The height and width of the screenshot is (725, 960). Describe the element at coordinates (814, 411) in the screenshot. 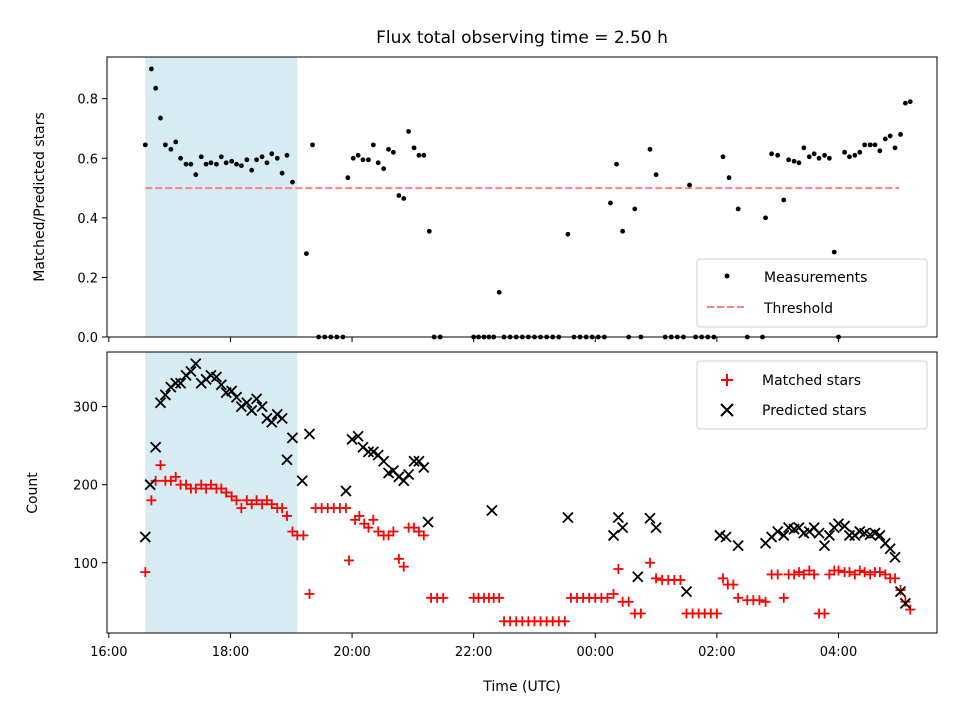

I see `legend-predicted-label: Predicted stars` at that location.